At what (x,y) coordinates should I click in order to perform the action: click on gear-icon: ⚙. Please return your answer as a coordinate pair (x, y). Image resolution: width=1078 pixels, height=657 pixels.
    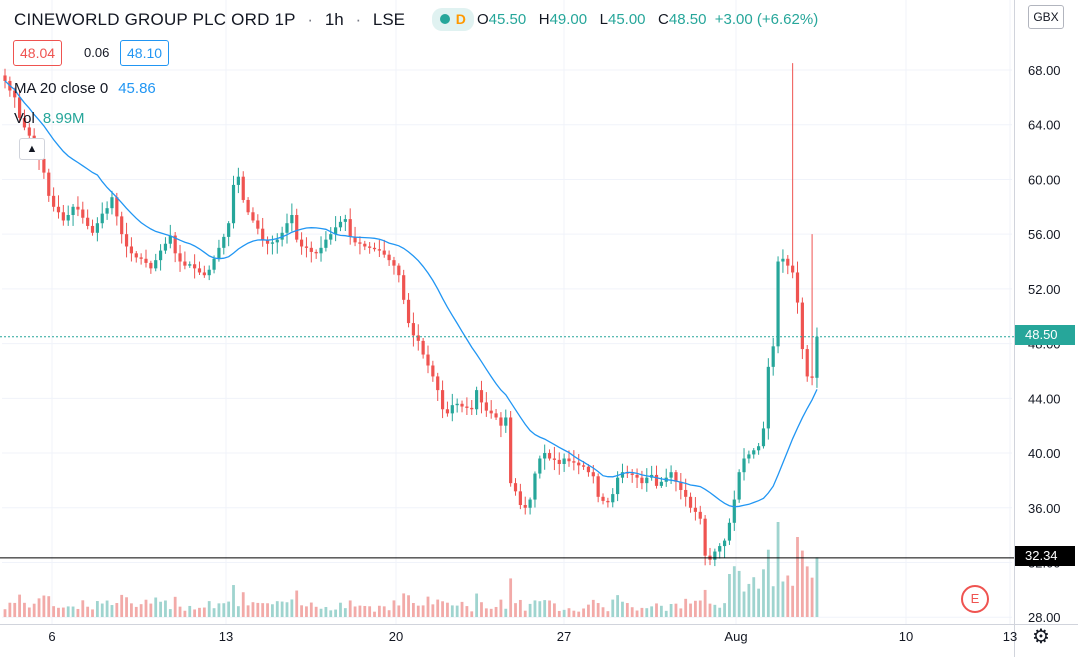
    Looking at the image, I should click on (1041, 637).